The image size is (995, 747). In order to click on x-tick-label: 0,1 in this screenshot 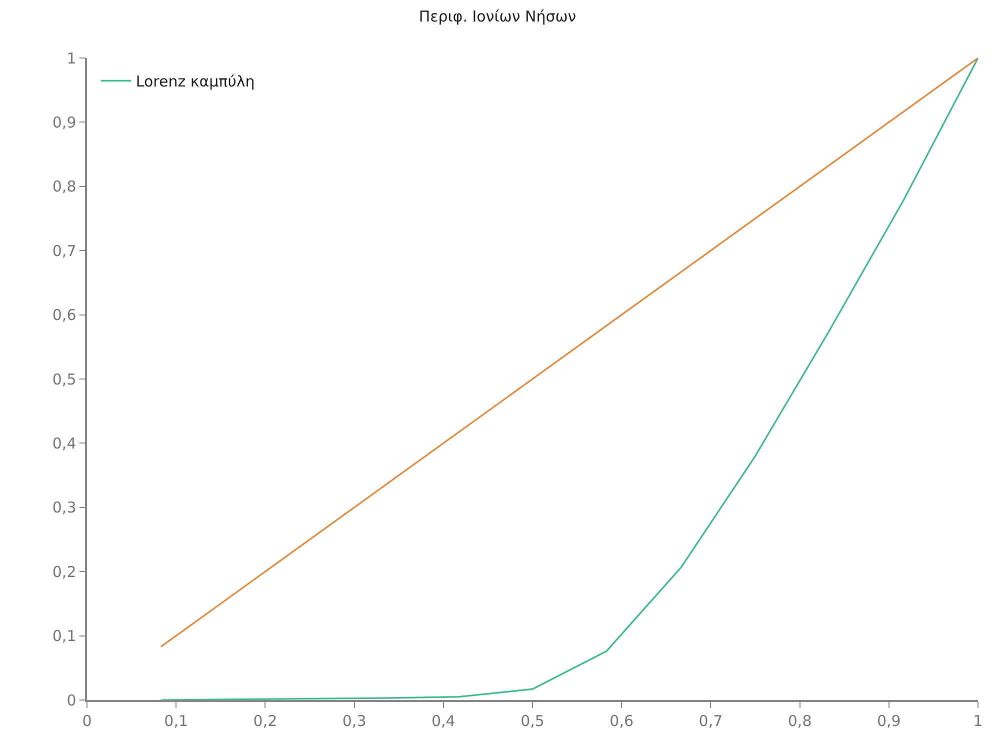, I will do `click(176, 721)`.